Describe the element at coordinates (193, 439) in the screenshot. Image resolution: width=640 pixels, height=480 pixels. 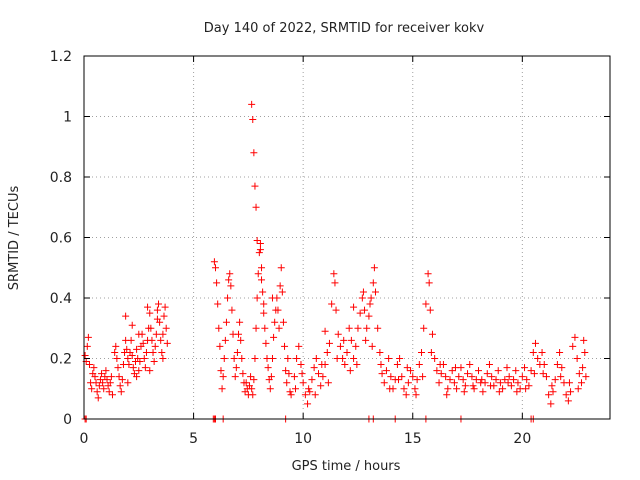
I see `x-tick-label: 5` at that location.